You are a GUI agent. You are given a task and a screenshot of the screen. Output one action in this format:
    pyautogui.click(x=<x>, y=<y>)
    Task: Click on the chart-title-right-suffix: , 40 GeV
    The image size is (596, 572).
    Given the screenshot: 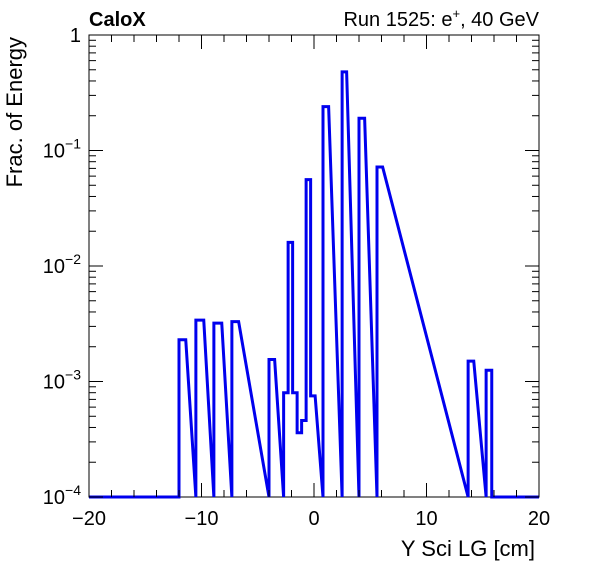 What is the action you would take?
    pyautogui.click(x=500, y=20)
    